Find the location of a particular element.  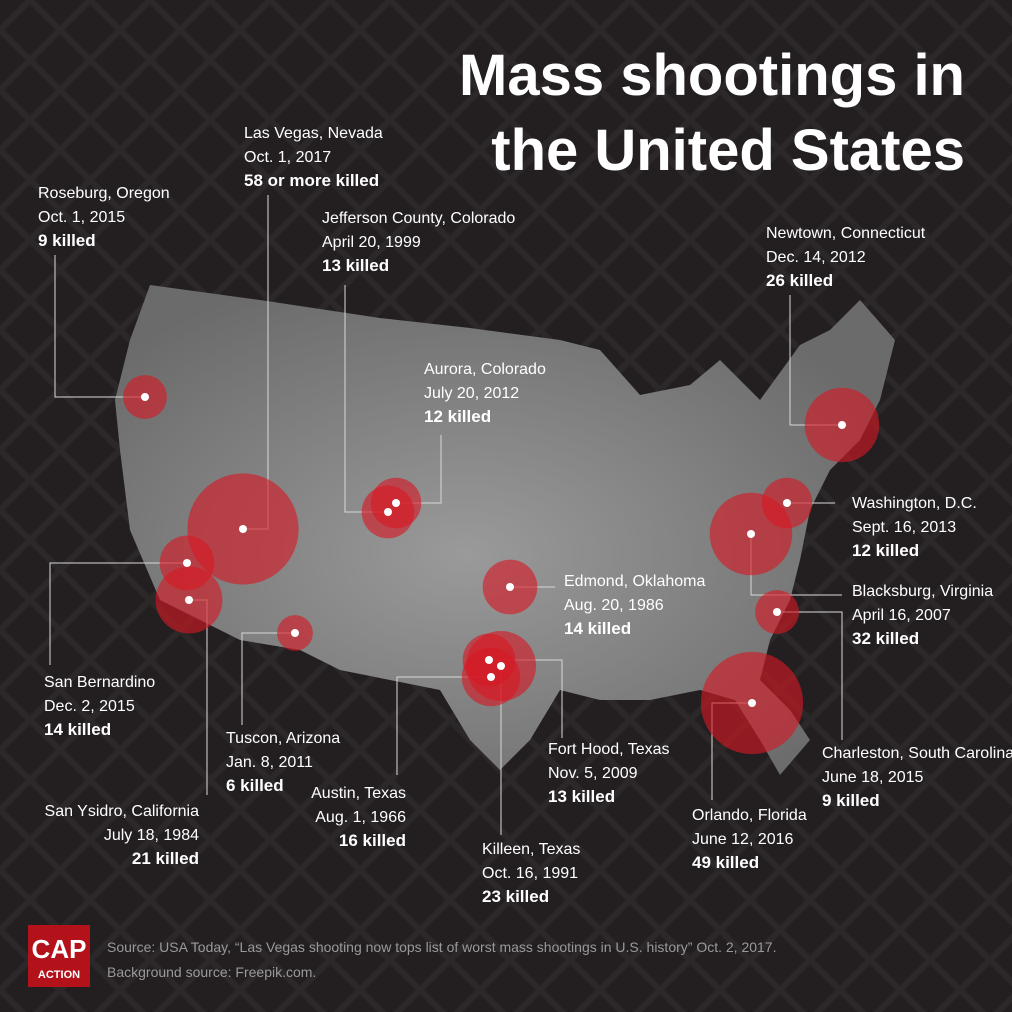

event-date: Oct. 1, 2017 is located at coordinates (287, 157).